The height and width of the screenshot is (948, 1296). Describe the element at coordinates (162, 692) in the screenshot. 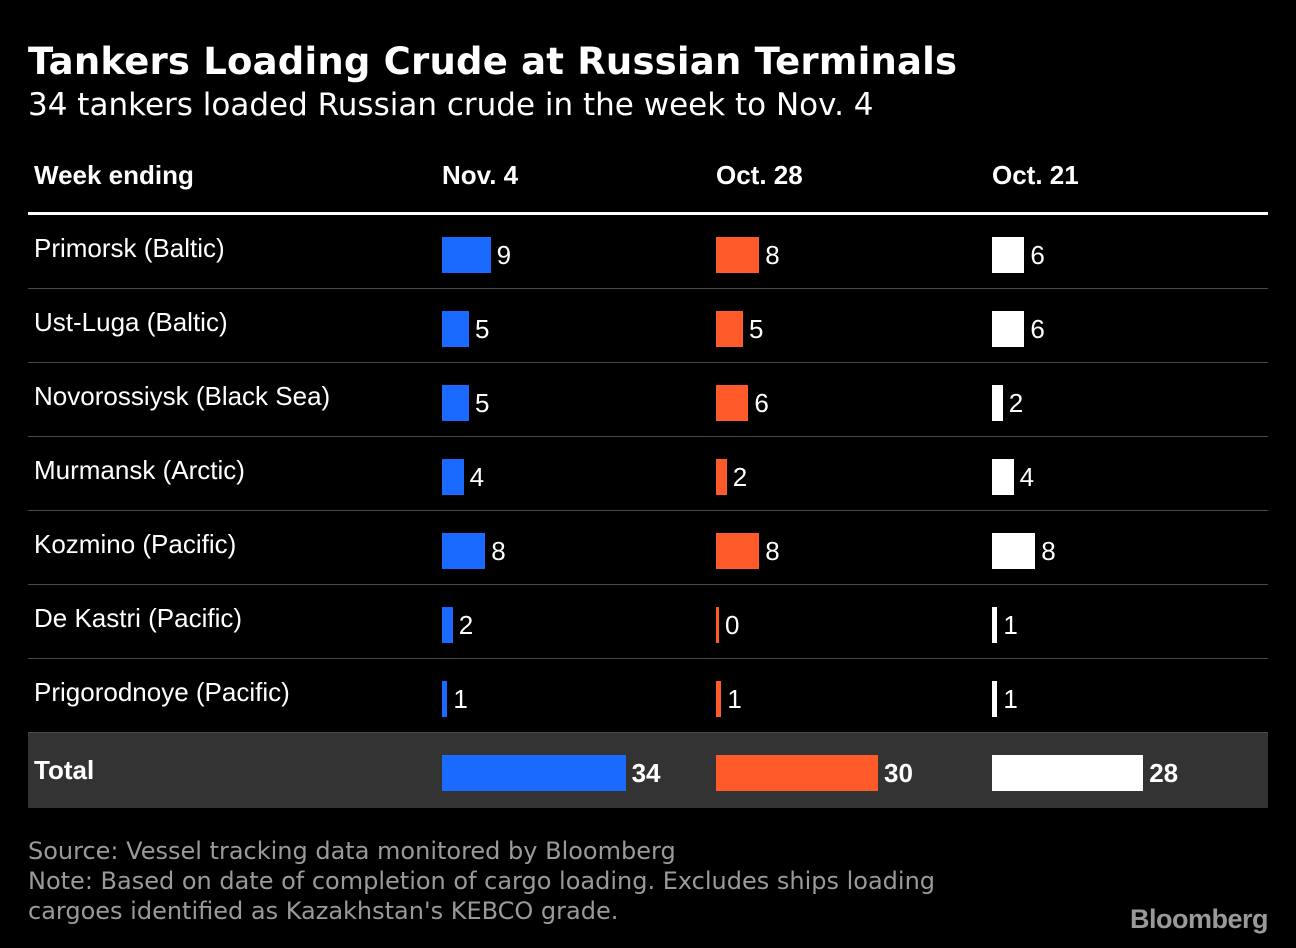

I see `row-label: Prigorodnoye (Pacific)` at that location.